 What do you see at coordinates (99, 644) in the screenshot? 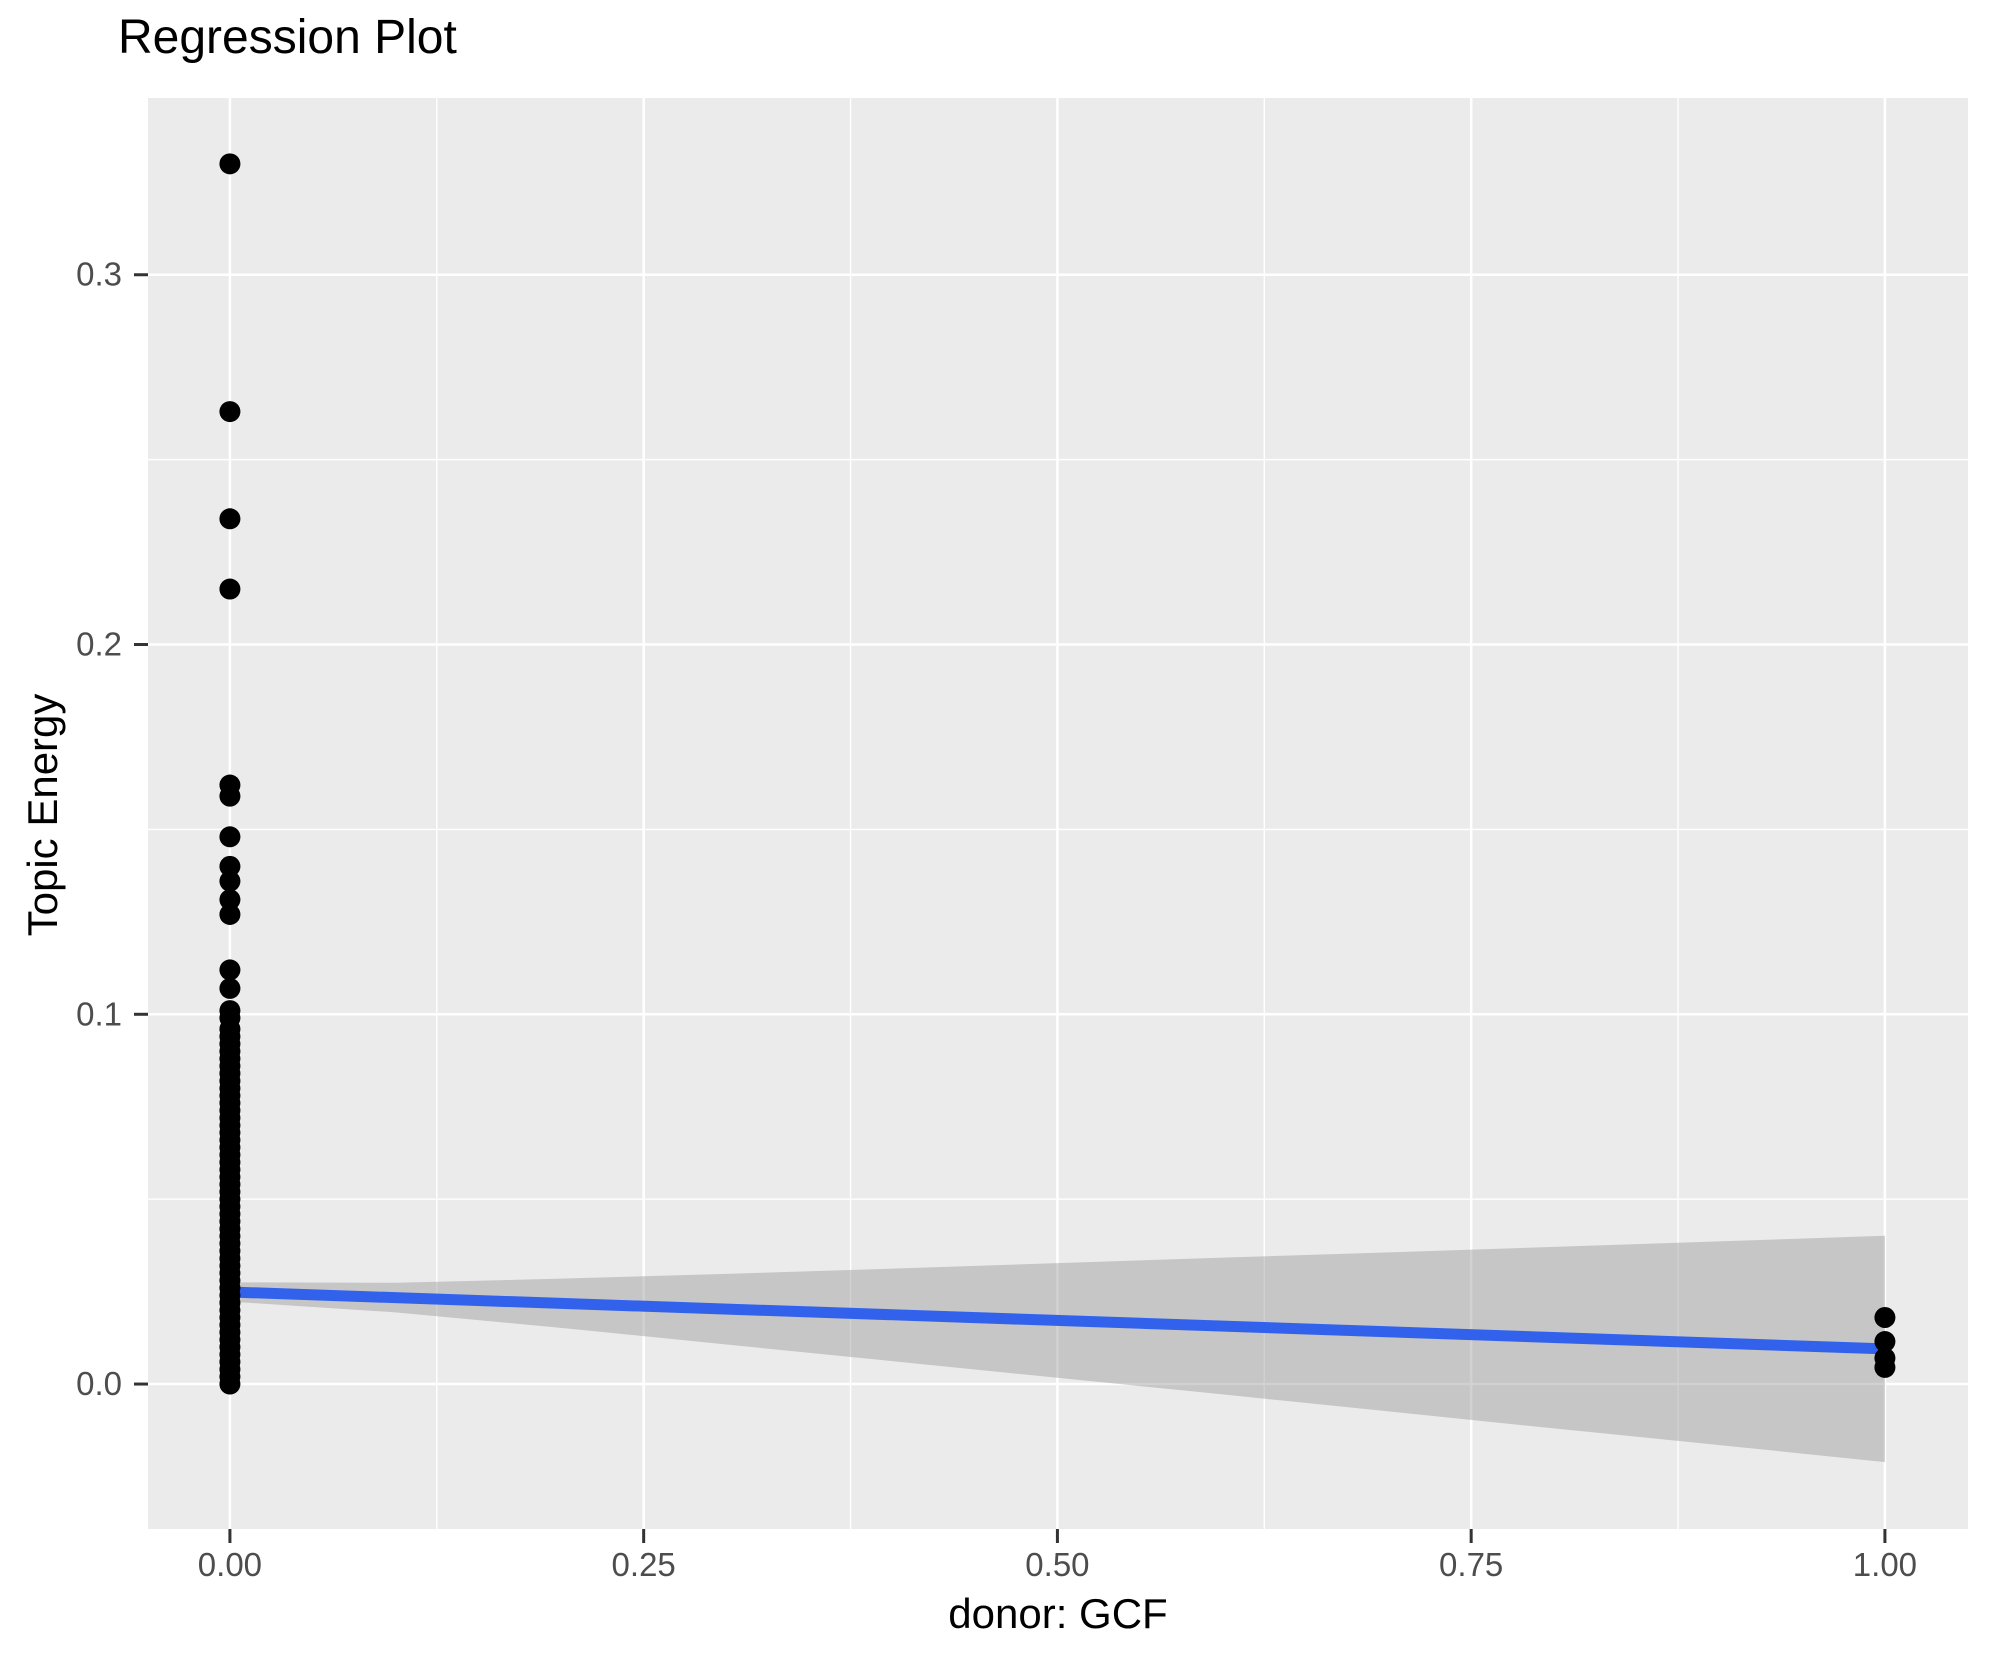
I see `y-tick-label: 0.2` at bounding box center [99, 644].